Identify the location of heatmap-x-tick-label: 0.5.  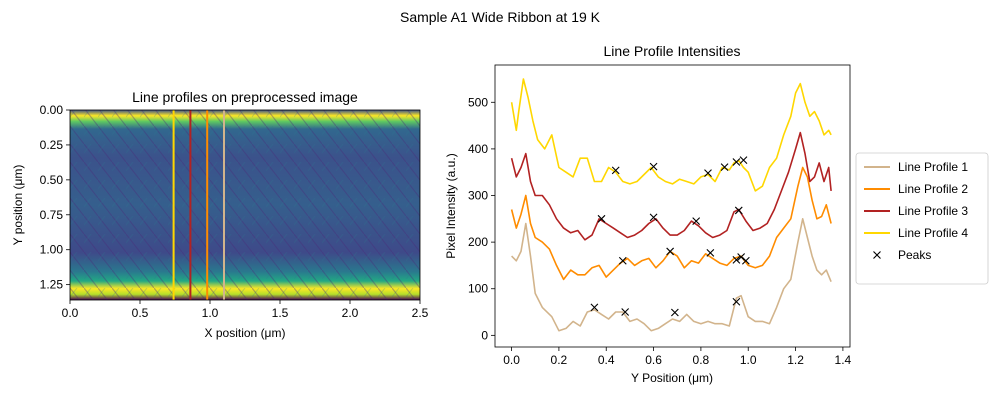
(140, 313).